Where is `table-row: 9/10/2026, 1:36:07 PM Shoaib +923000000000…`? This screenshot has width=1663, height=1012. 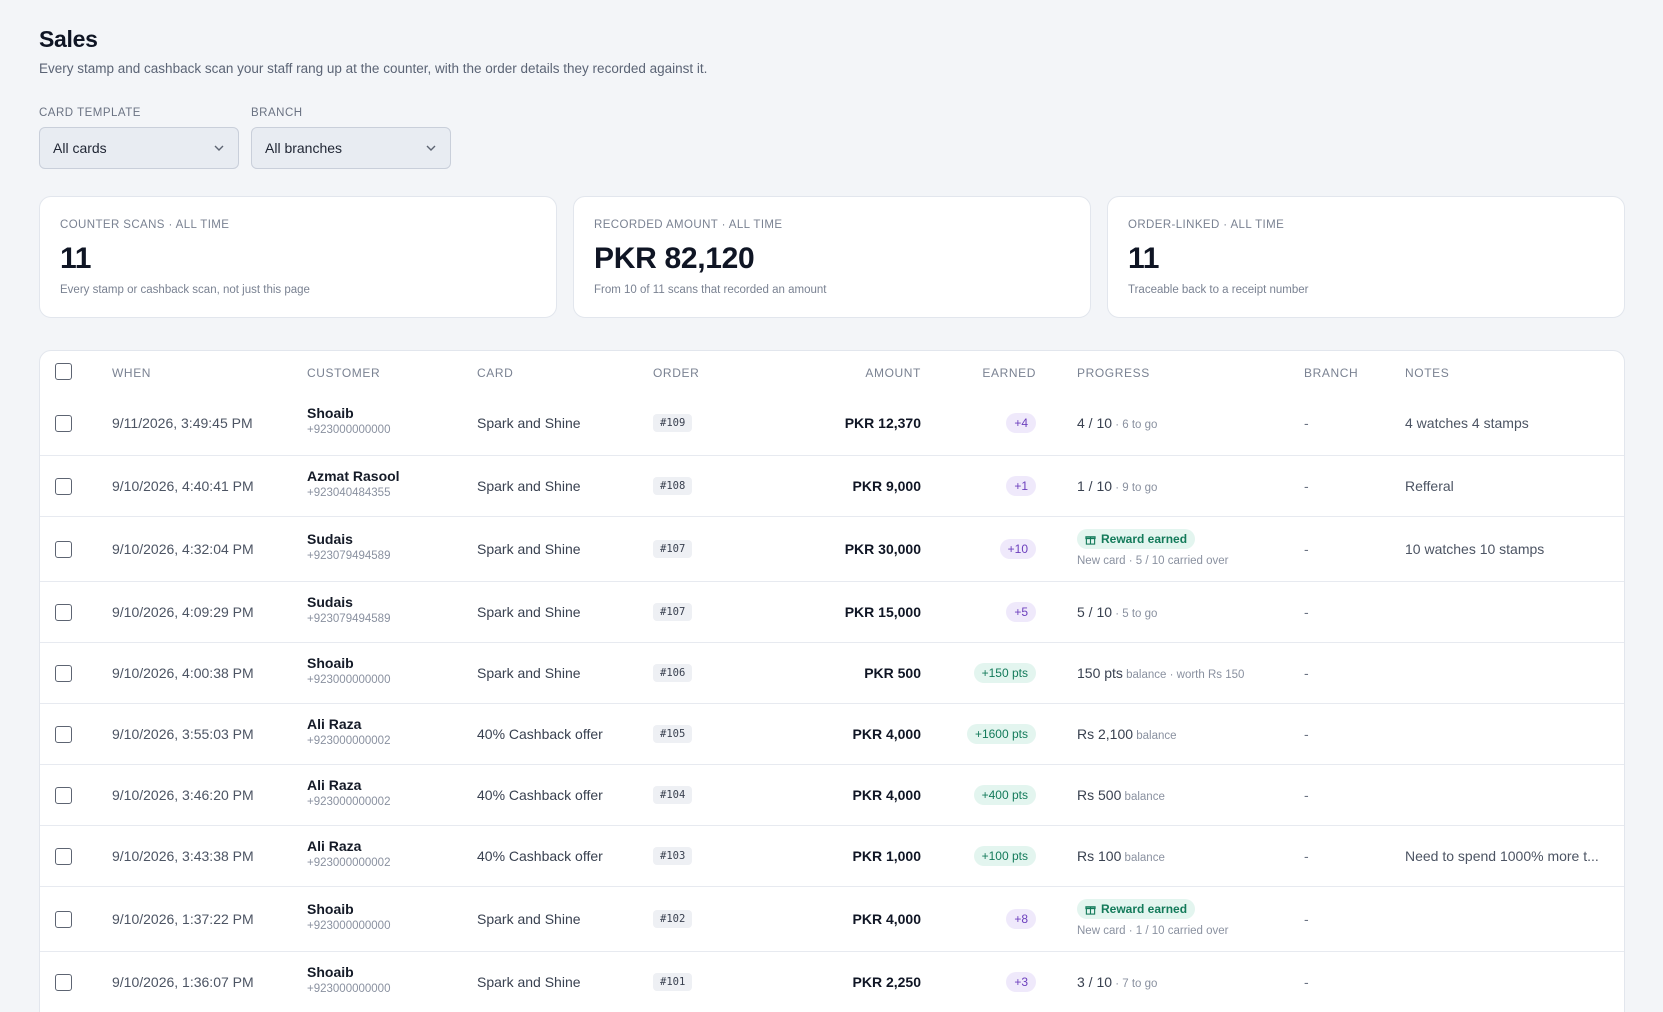 table-row: 9/10/2026, 1:36:07 PM Shoaib +923000000000… is located at coordinates (832, 981).